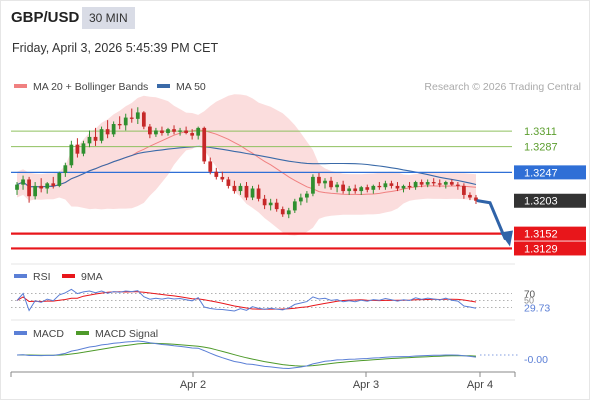 This screenshot has height=400, width=590. Describe the element at coordinates (541, 249) in the screenshot. I see `level-label-1.3129: 1.3129` at that location.